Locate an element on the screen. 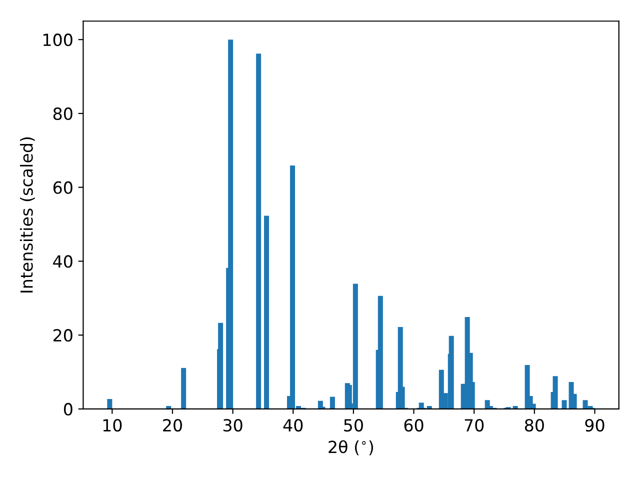  x-tick-label: 60 is located at coordinates (414, 425).